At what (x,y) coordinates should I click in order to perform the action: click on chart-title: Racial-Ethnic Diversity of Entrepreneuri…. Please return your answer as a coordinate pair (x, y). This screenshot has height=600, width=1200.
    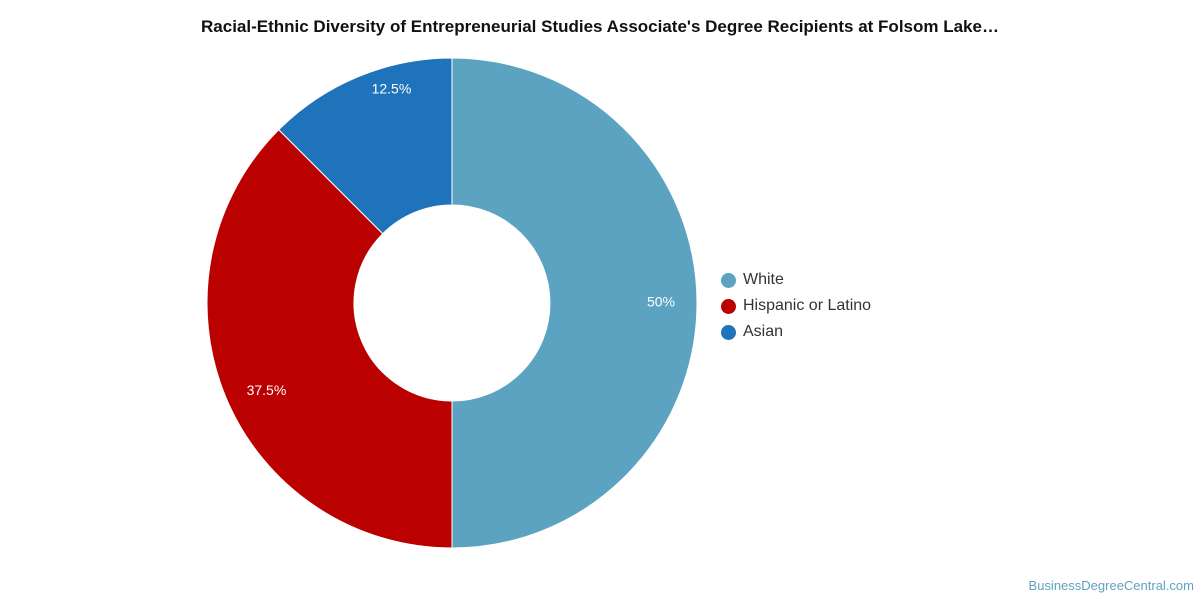
    Looking at the image, I should click on (600, 26).